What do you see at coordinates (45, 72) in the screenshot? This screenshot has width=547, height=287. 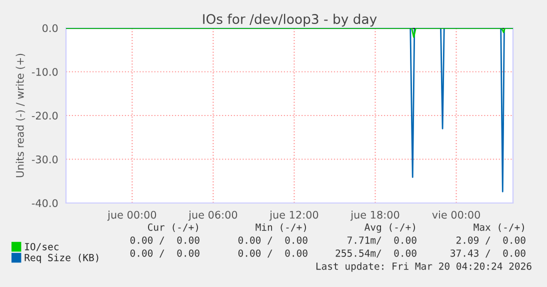 I see `y-tick-label: -10.0` at bounding box center [45, 72].